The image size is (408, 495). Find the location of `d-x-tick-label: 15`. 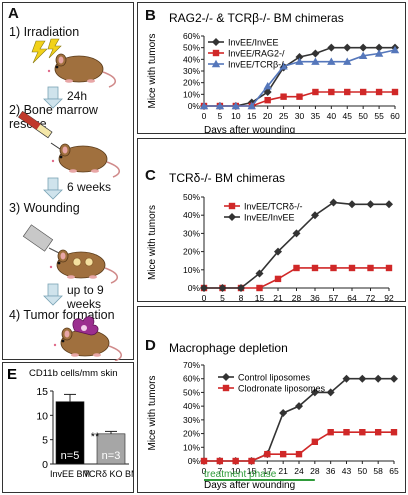

d-x-tick-label: 15 is located at coordinates (252, 471).